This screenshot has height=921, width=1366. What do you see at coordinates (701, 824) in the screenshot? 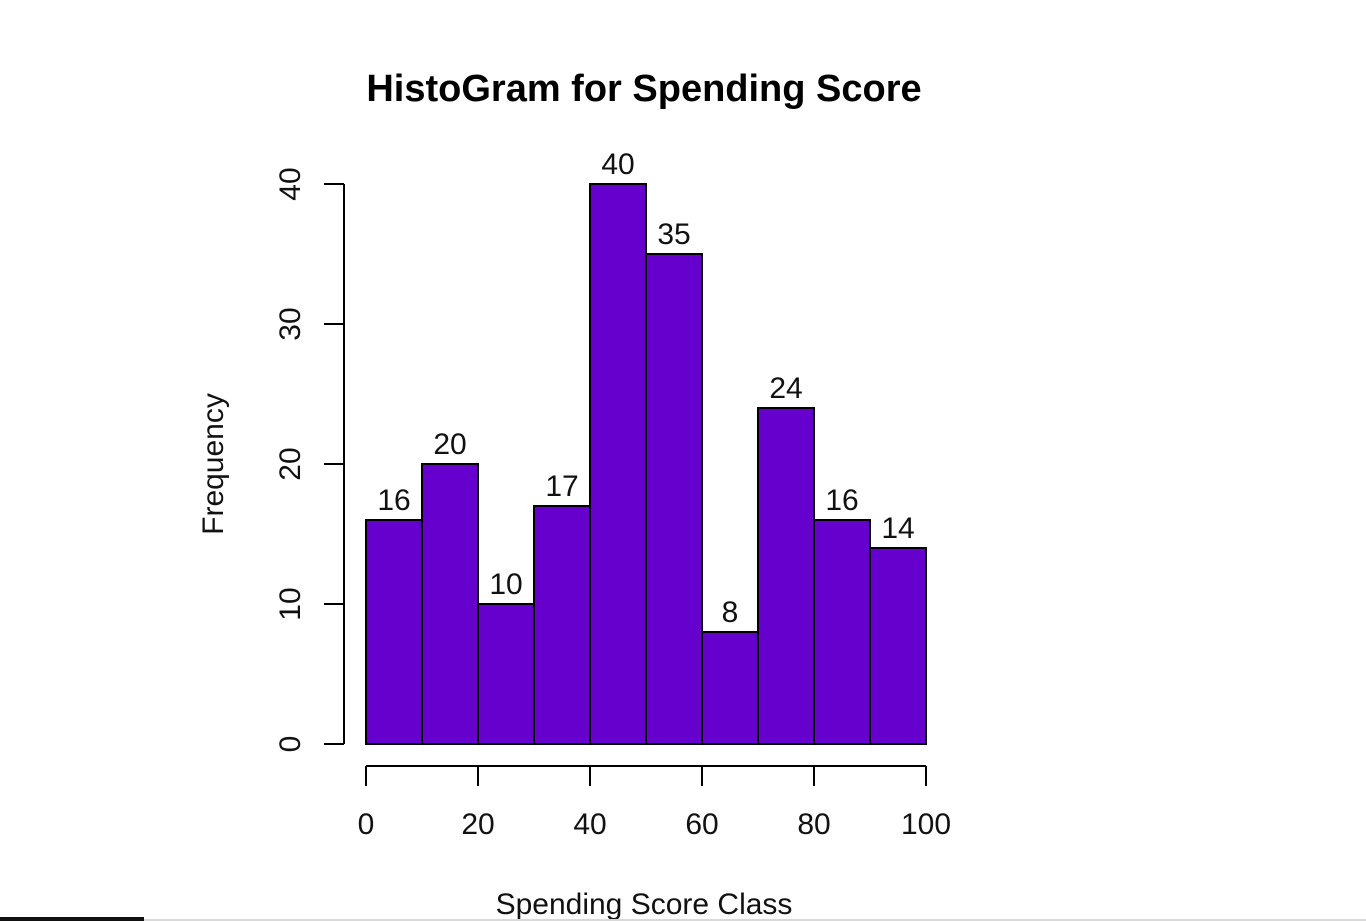
I see `x-tick-label: 60` at bounding box center [701, 824].